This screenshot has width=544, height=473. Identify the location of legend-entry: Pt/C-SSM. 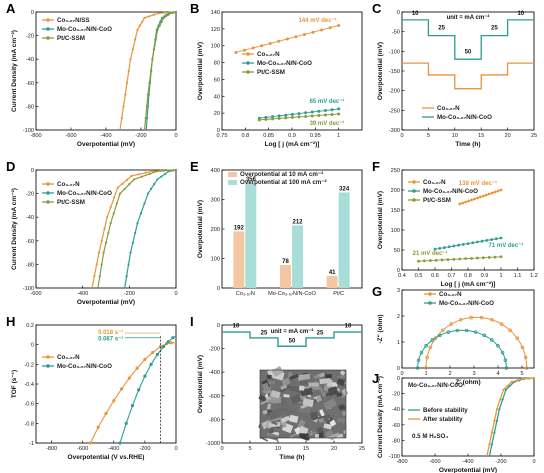
(437, 200).